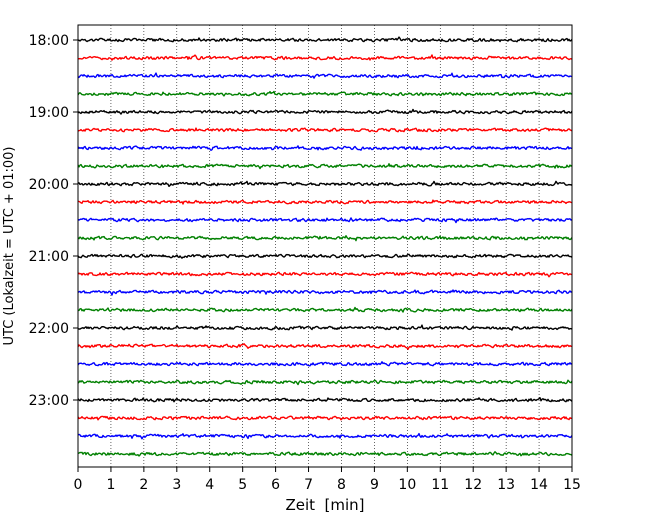  What do you see at coordinates (110, 485) in the screenshot?
I see `x-tick-label: 1` at bounding box center [110, 485].